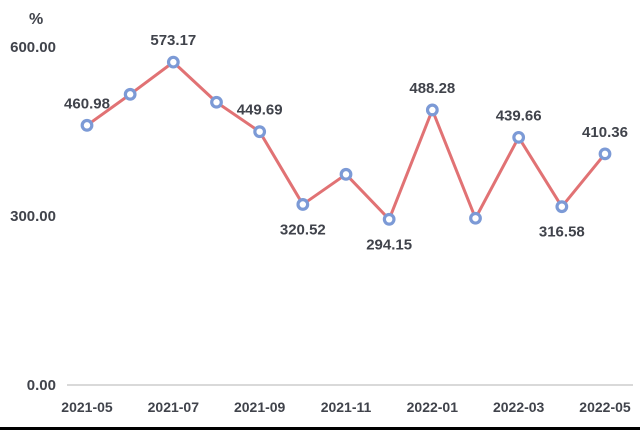 The height and width of the screenshot is (432, 640). What do you see at coordinates (173, 40) in the screenshot?
I see `data-label: 573.17` at bounding box center [173, 40].